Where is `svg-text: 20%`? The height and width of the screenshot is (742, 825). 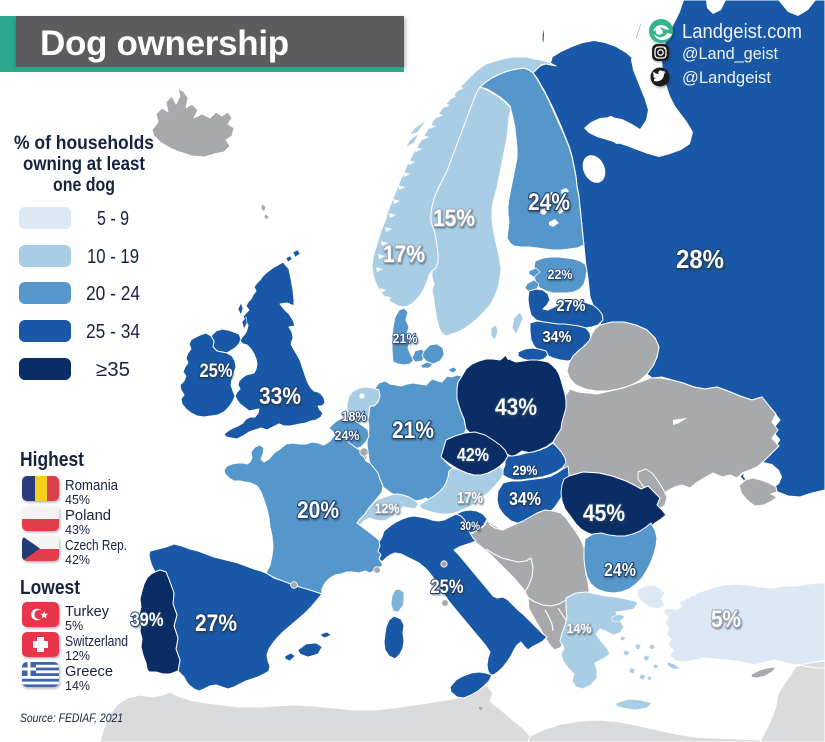 svg-text: 20% is located at coordinates (318, 510).